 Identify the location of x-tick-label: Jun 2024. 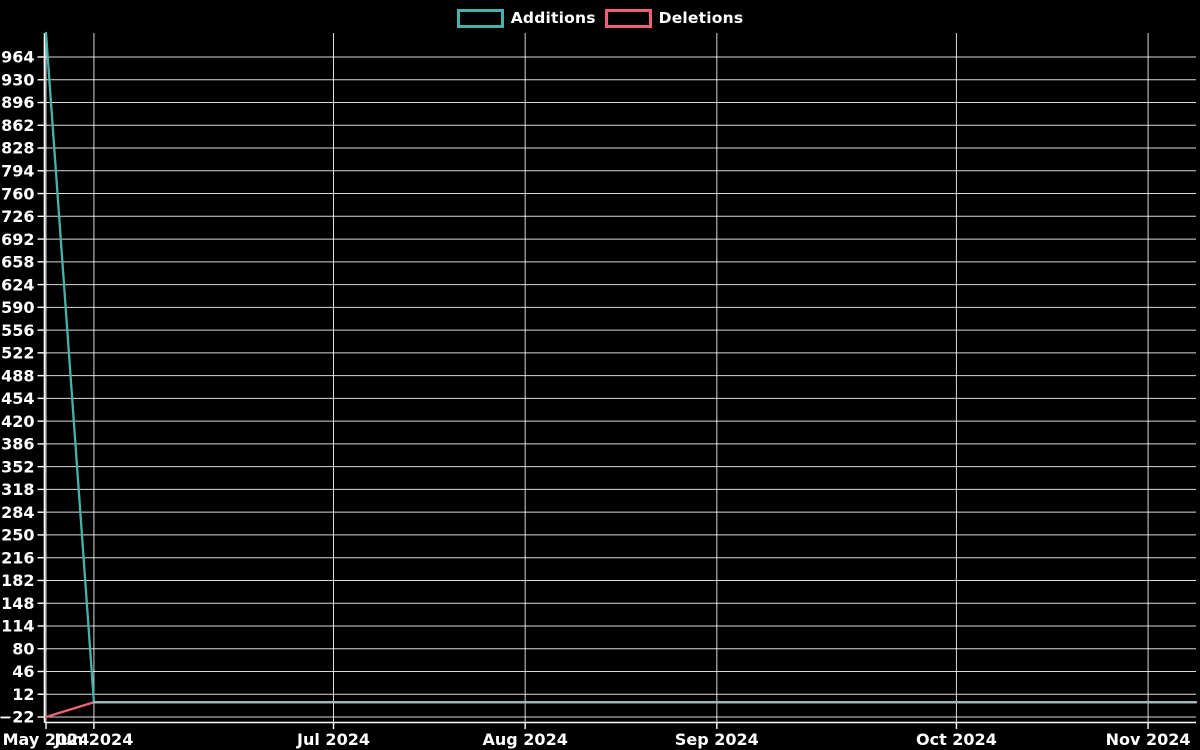
(93, 739).